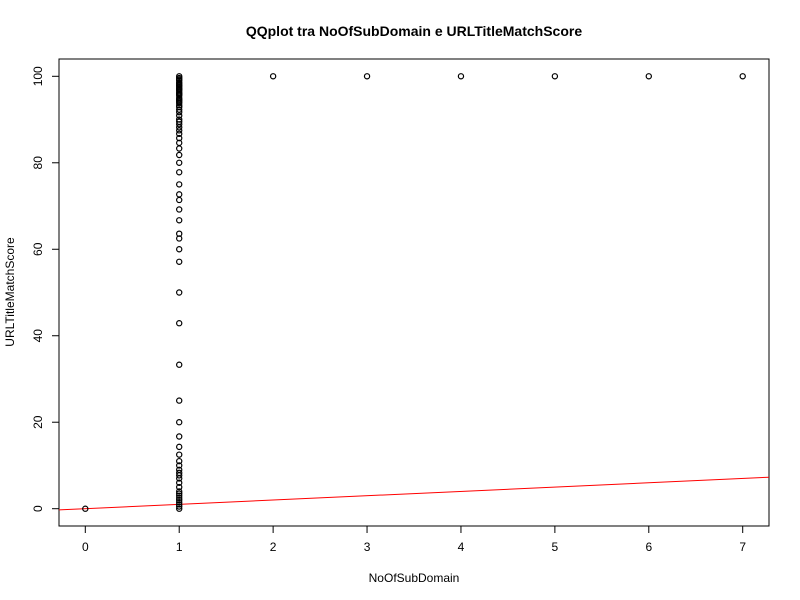  I want to click on x-tick-label: 4, so click(461, 547).